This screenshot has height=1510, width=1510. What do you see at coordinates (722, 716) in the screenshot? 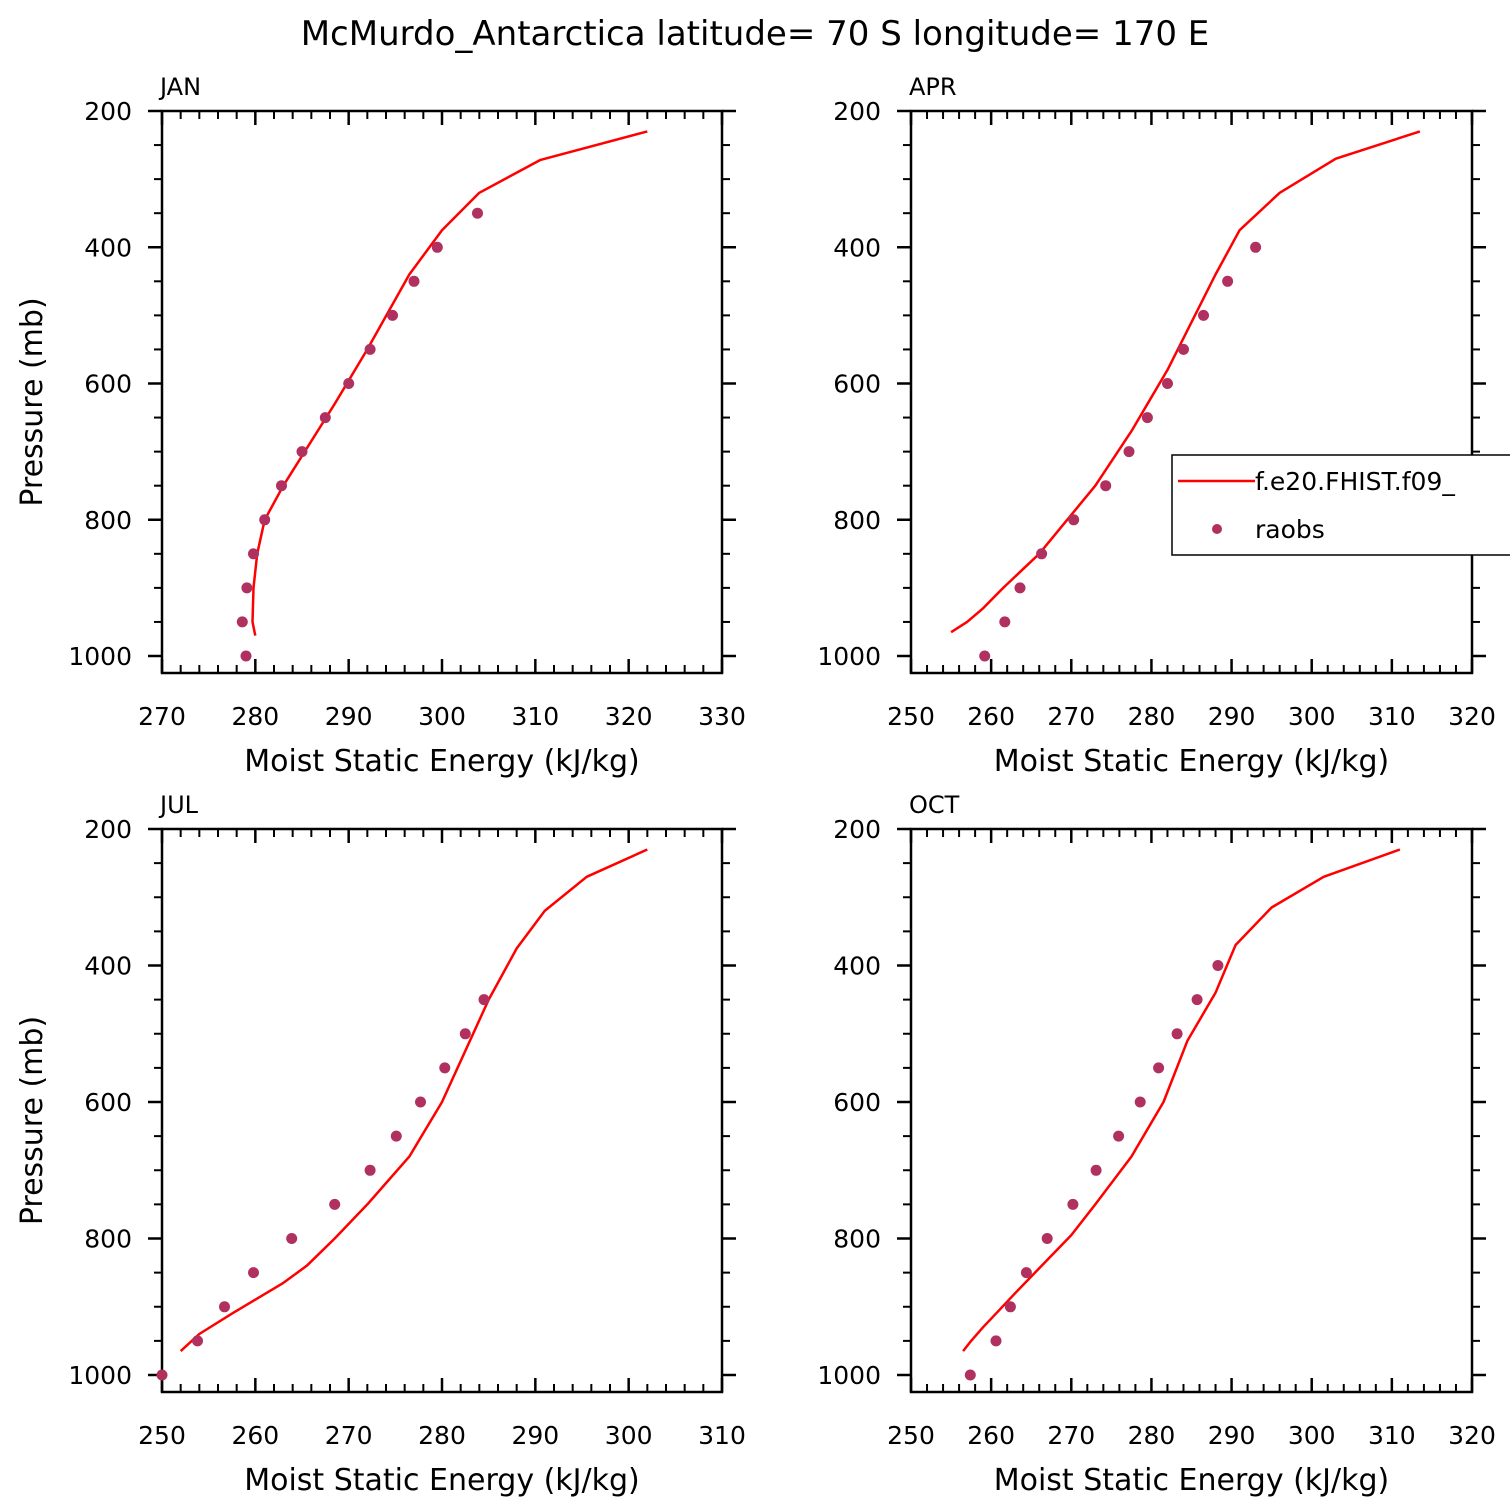
I see `x-tick-label: 330` at bounding box center [722, 716].